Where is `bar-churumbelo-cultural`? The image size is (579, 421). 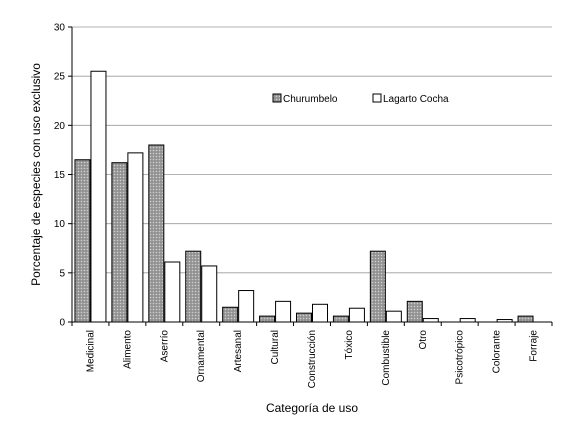
bar-churumbelo-cultural is located at coordinates (267, 319).